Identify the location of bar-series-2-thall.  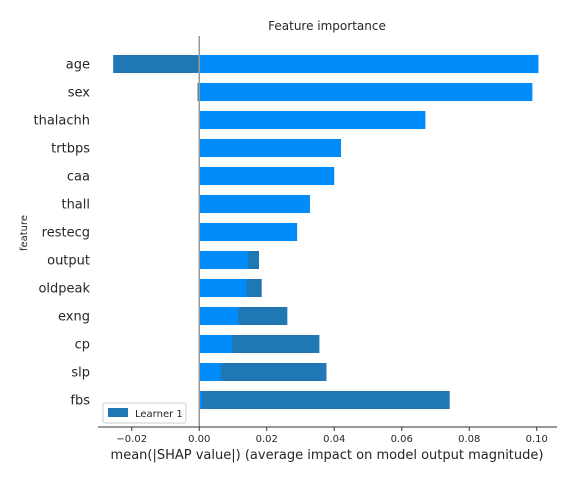
(254, 204).